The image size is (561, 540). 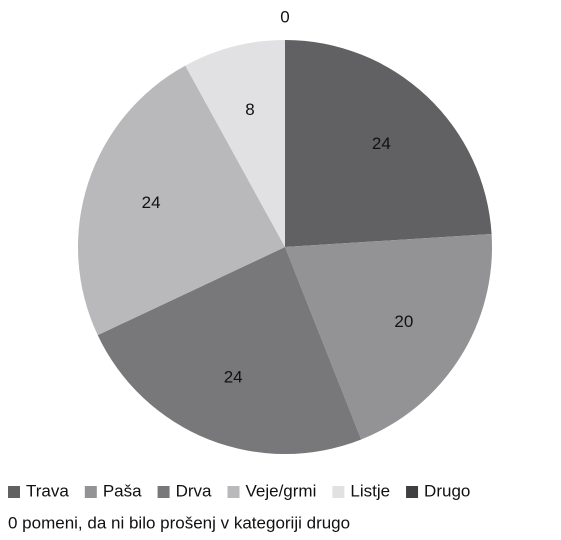 What do you see at coordinates (47, 490) in the screenshot?
I see `legend-label: Trava` at bounding box center [47, 490].